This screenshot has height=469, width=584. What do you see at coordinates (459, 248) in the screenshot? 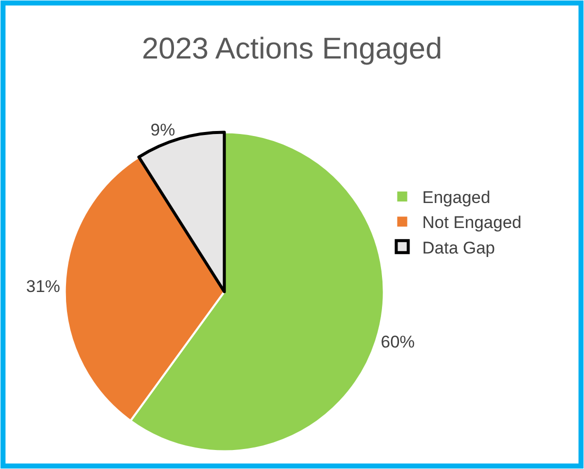
I see `legend-label: Data Gap` at bounding box center [459, 248].